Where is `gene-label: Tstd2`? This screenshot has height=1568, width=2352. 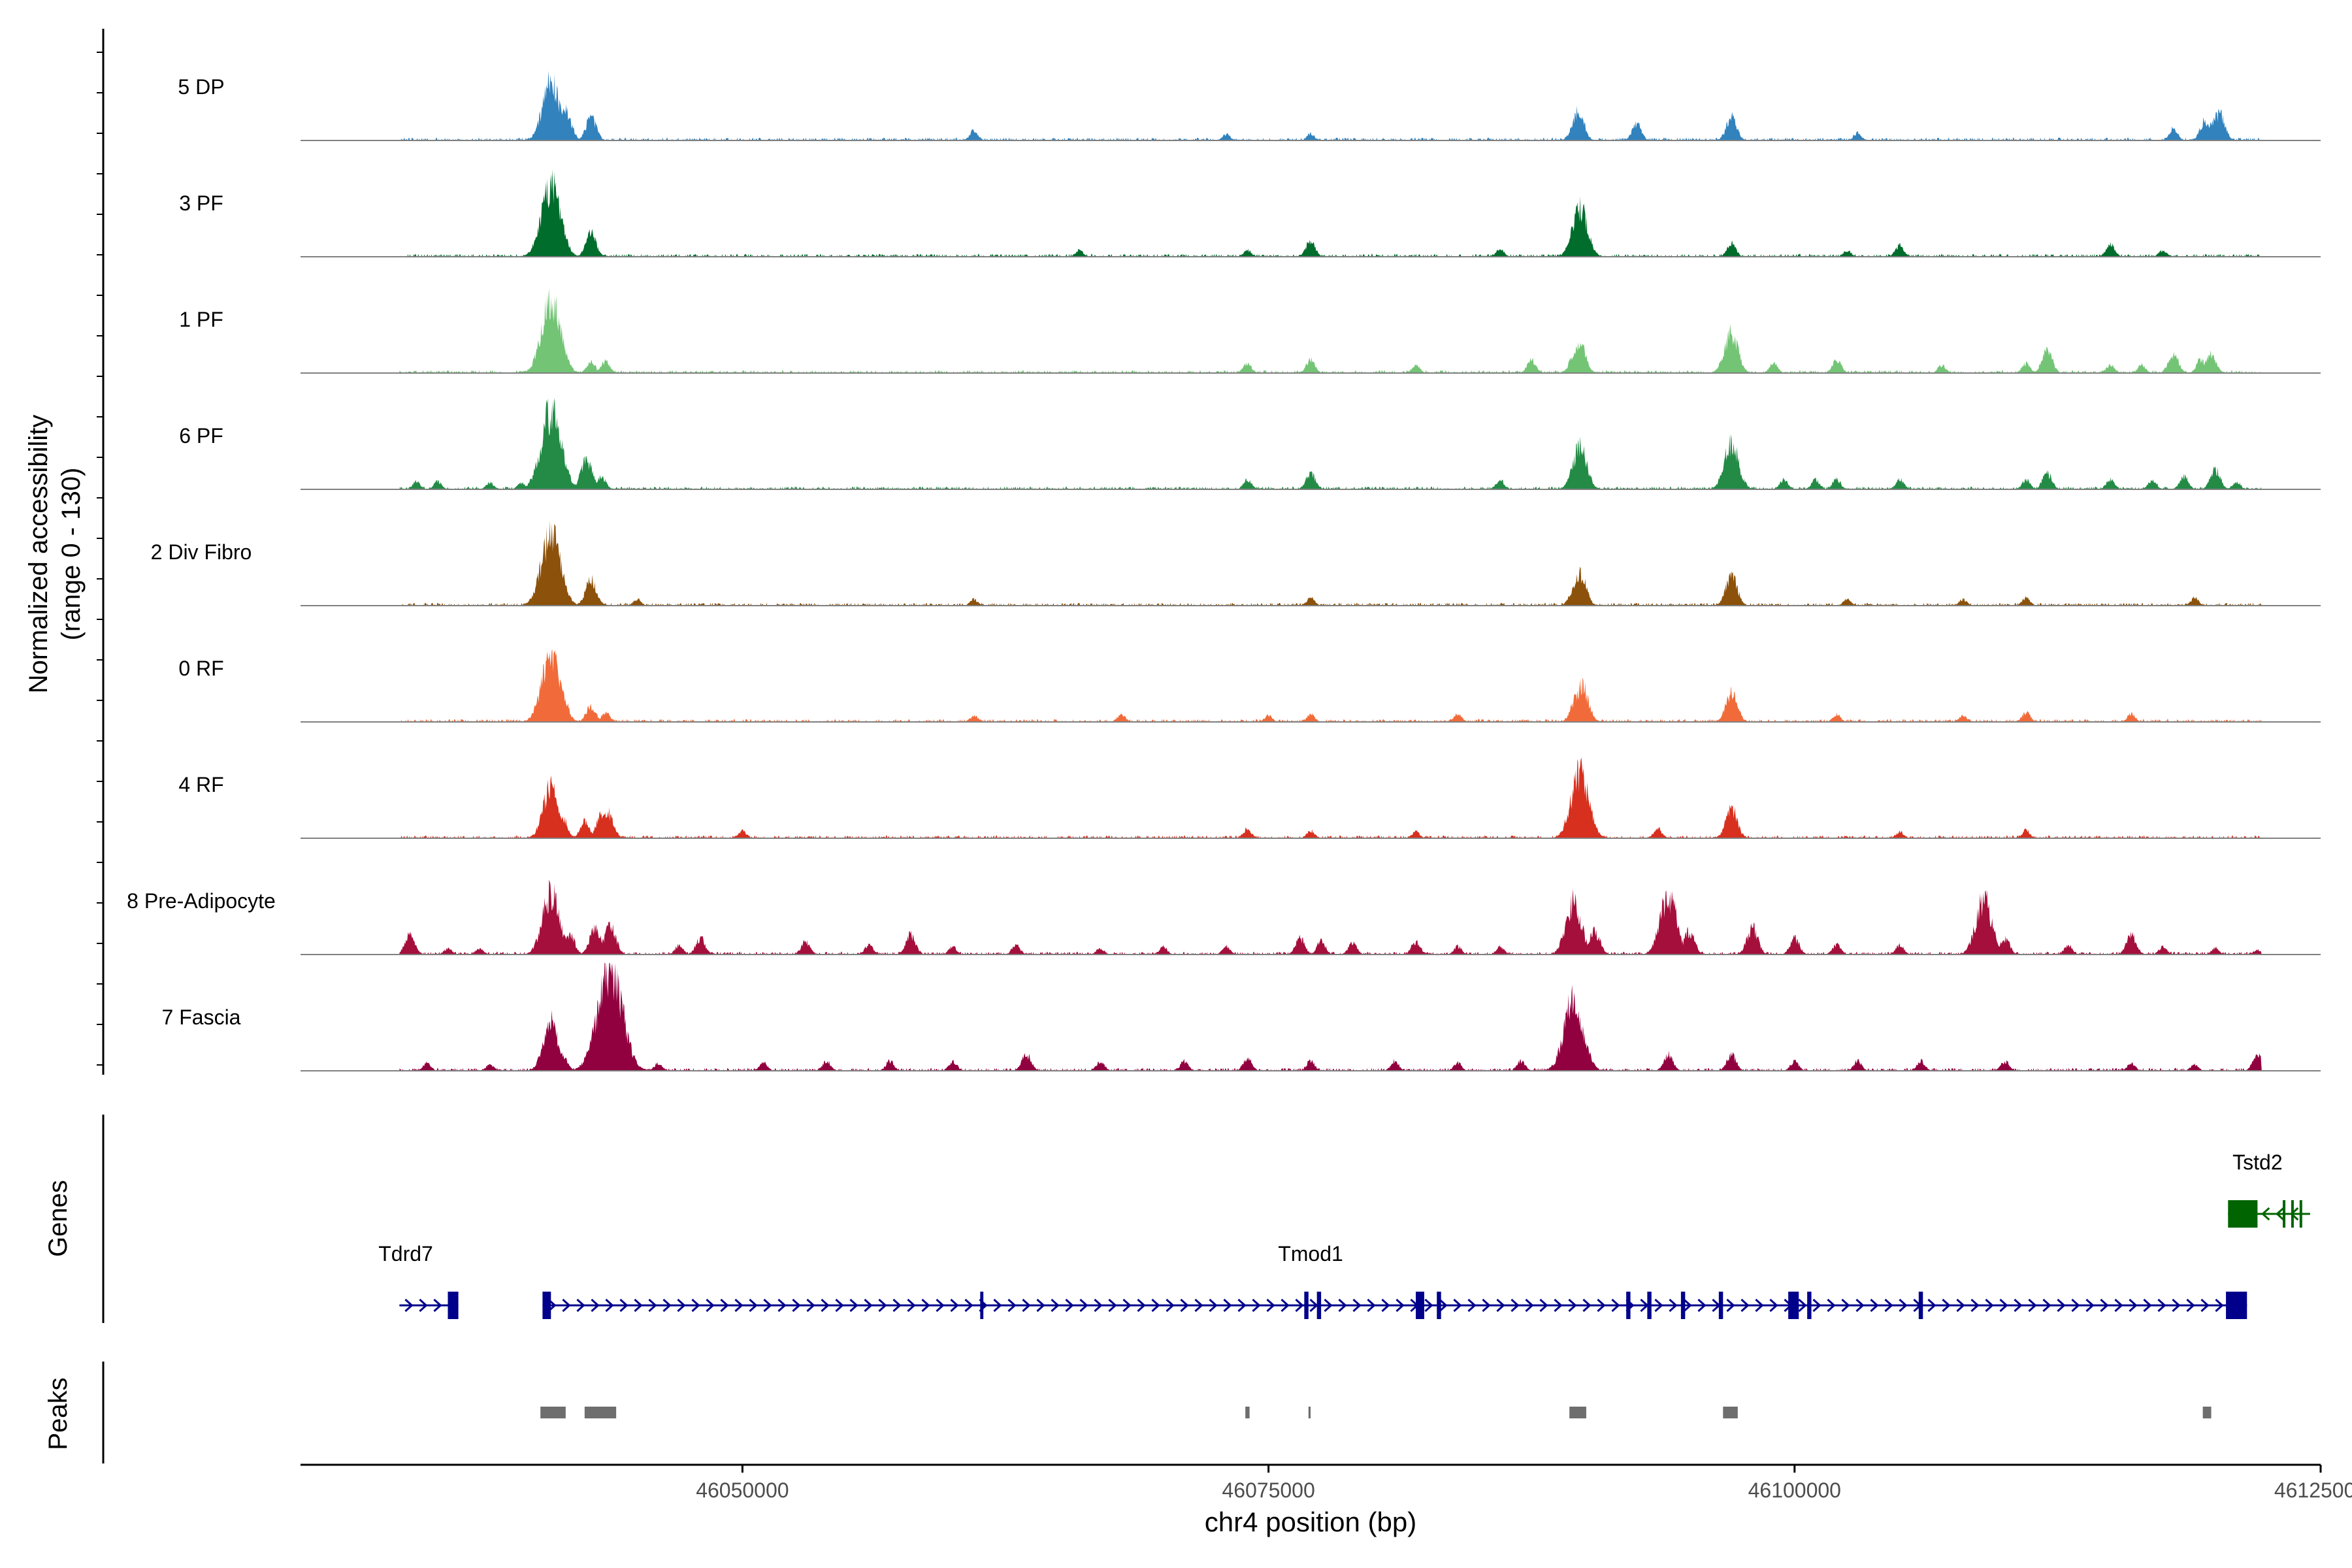
gene-label: Tstd2 is located at coordinates (2257, 1162).